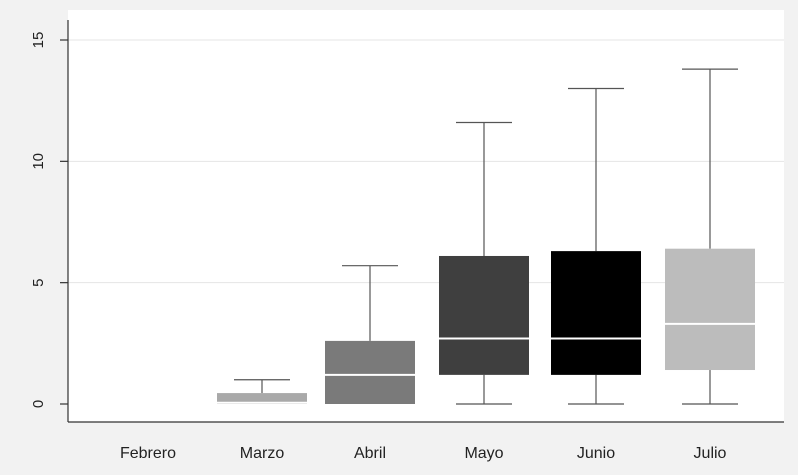  What do you see at coordinates (148, 453) in the screenshot?
I see `x-tick-label-febrero: Febrero` at bounding box center [148, 453].